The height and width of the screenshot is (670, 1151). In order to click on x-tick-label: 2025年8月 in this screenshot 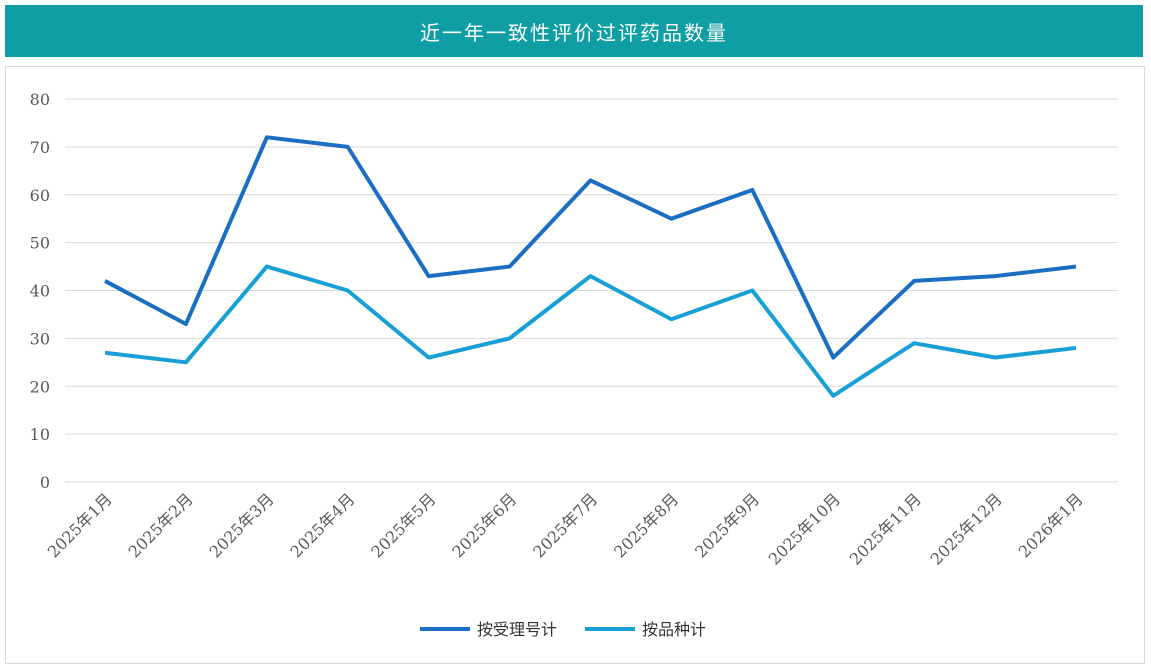, I will do `click(646, 525)`.